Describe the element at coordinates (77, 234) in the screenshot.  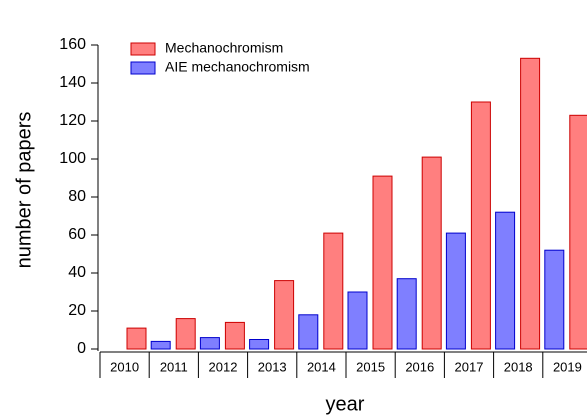
I see `y-tick-label: 60` at that location.